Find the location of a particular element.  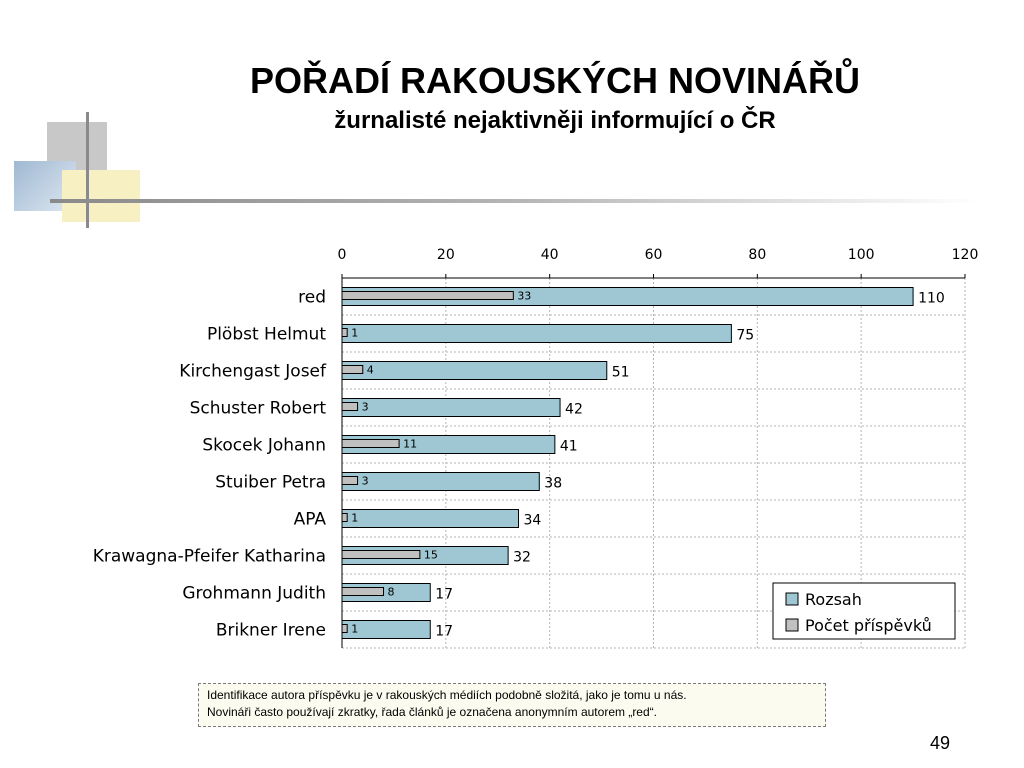

category-label: Stuiber Petra is located at coordinates (270, 483).